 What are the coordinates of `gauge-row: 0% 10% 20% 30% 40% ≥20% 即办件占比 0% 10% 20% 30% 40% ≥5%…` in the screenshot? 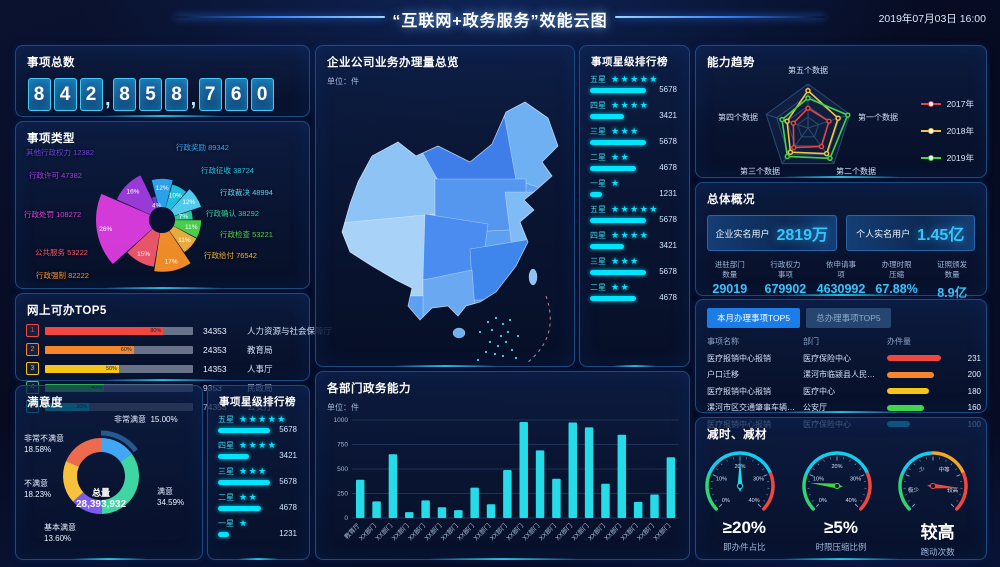 It's located at (841, 502).